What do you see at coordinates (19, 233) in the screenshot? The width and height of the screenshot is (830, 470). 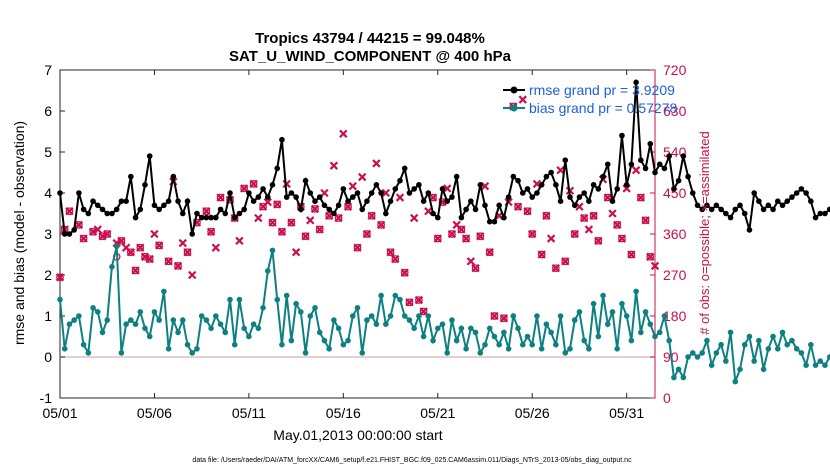 I see `y-axis-label-left: rmse and bias (model - observation)` at bounding box center [19, 233].